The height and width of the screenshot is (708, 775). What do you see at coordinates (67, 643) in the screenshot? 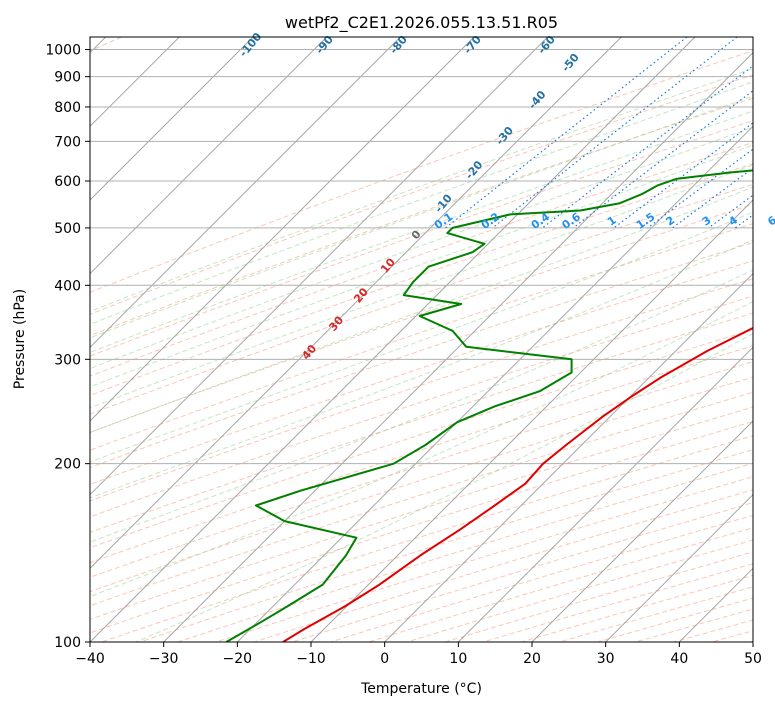
I see `y-tick-label: 100` at bounding box center [67, 643].